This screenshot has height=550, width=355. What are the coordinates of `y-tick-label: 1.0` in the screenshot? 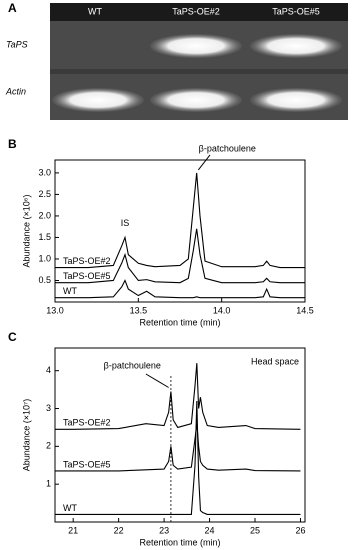 It's located at (44, 258).